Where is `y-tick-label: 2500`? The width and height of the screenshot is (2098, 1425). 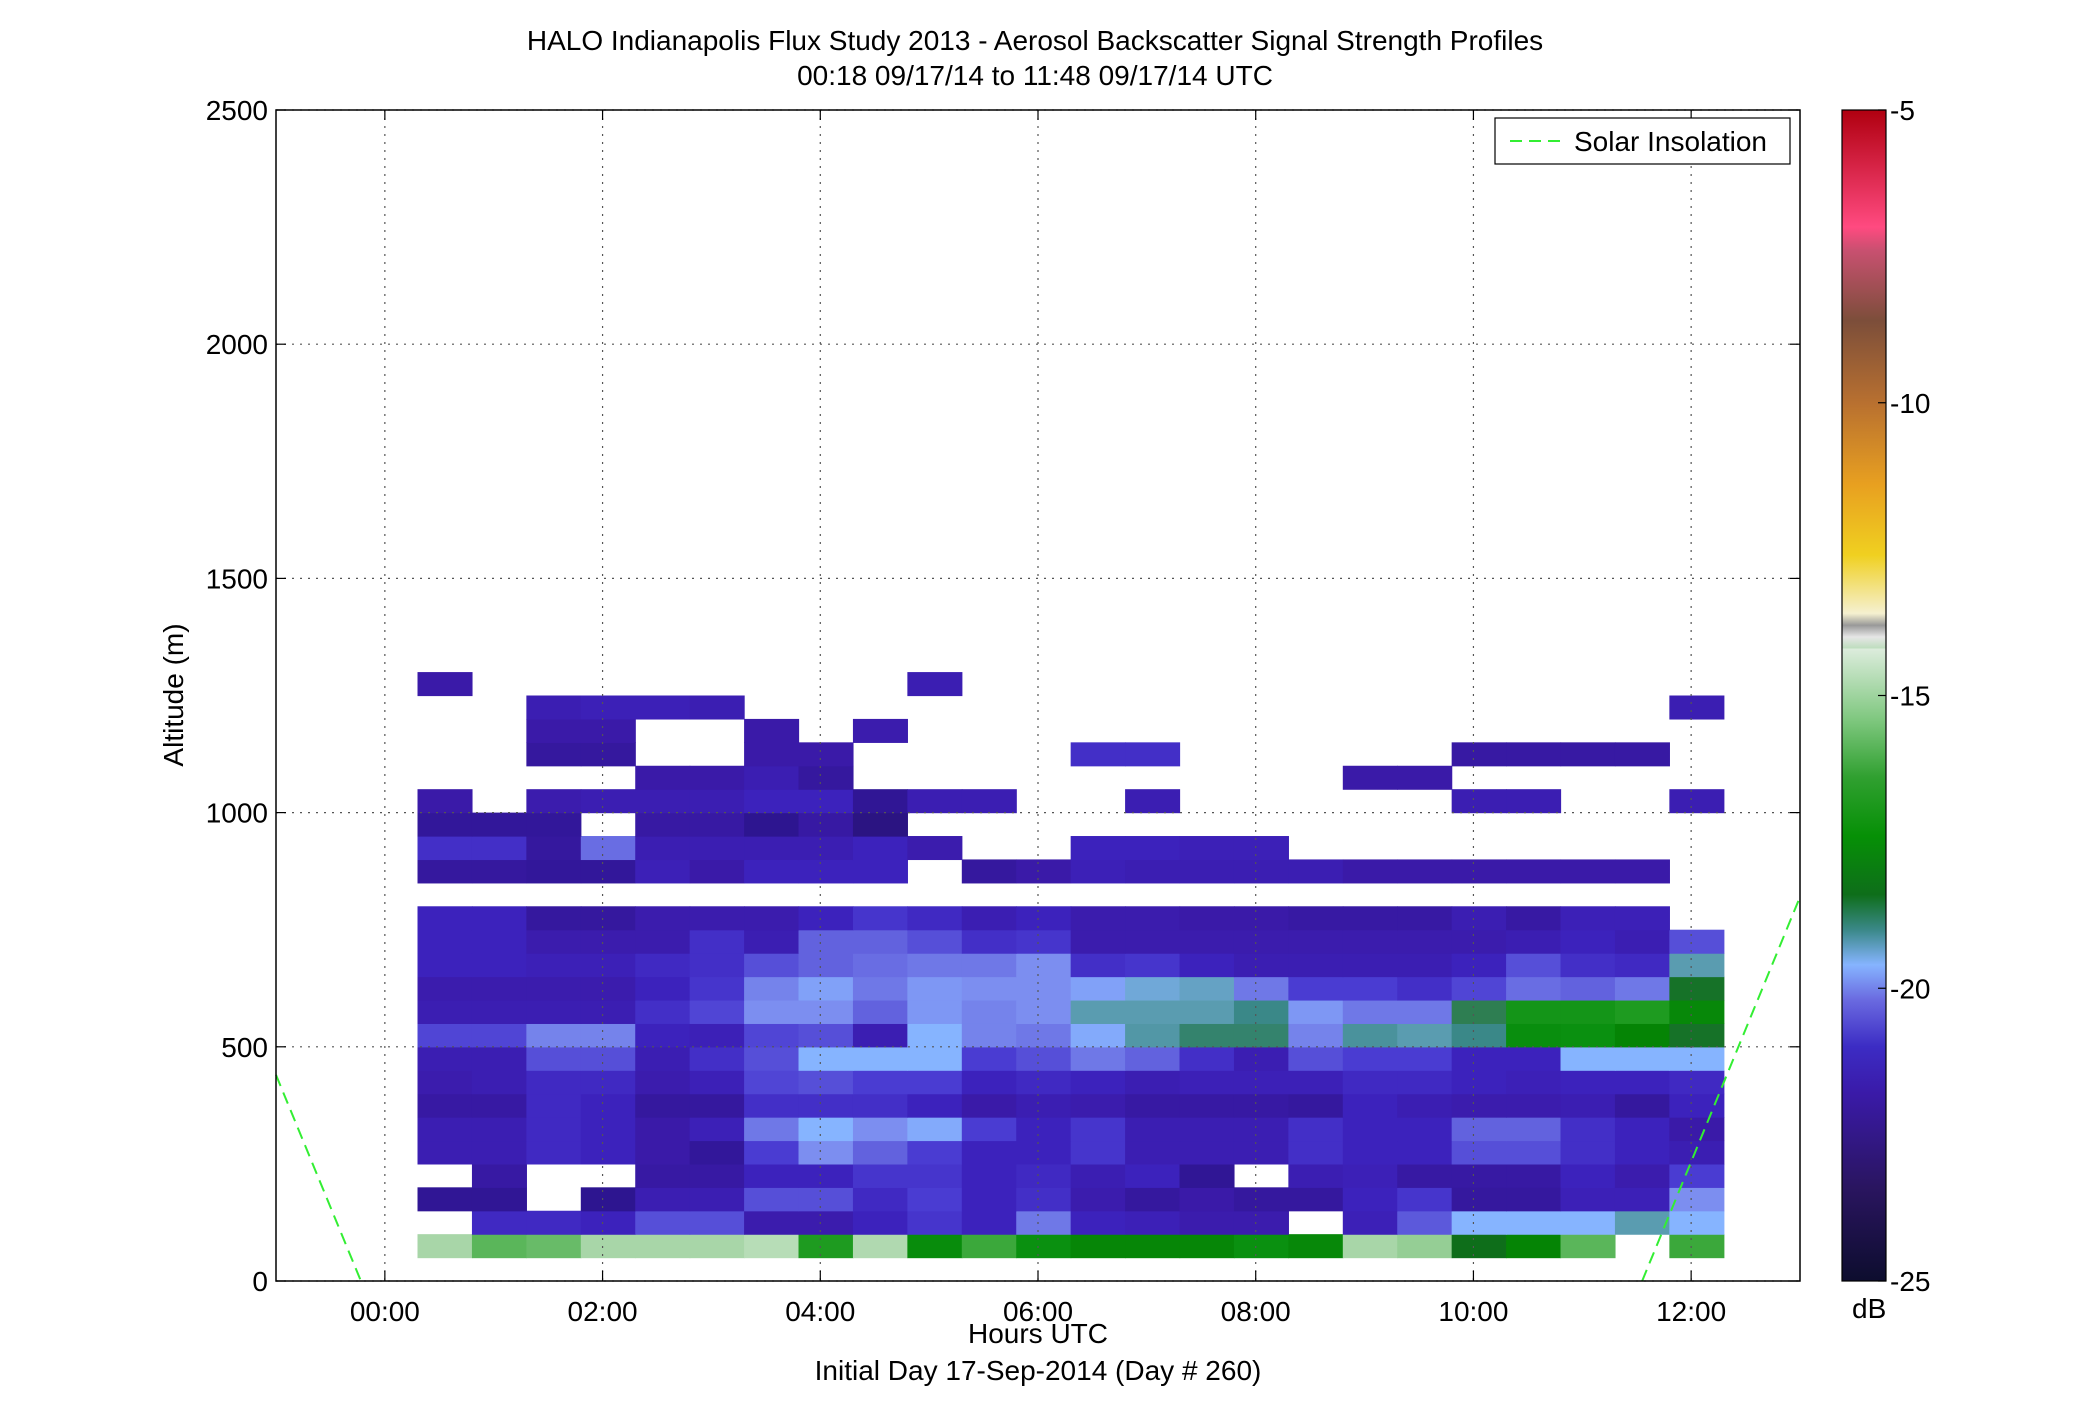 y-tick-label: 2500 is located at coordinates (237, 110).